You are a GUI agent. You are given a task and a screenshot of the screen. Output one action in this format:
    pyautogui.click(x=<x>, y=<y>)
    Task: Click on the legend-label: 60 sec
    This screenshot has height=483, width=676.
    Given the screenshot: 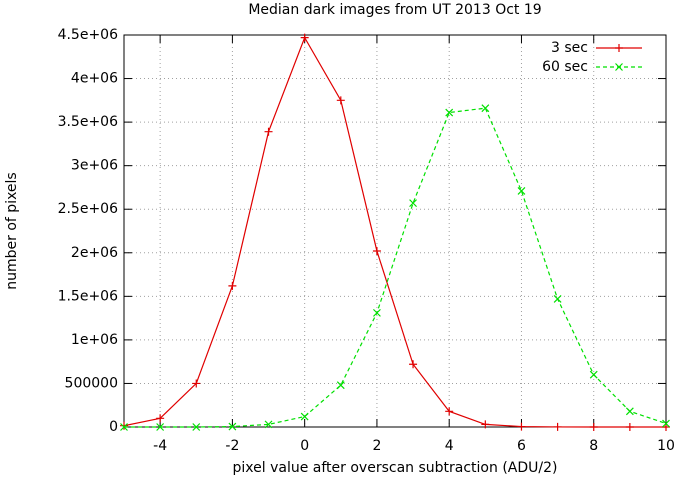 What is the action you would take?
    pyautogui.click(x=565, y=67)
    